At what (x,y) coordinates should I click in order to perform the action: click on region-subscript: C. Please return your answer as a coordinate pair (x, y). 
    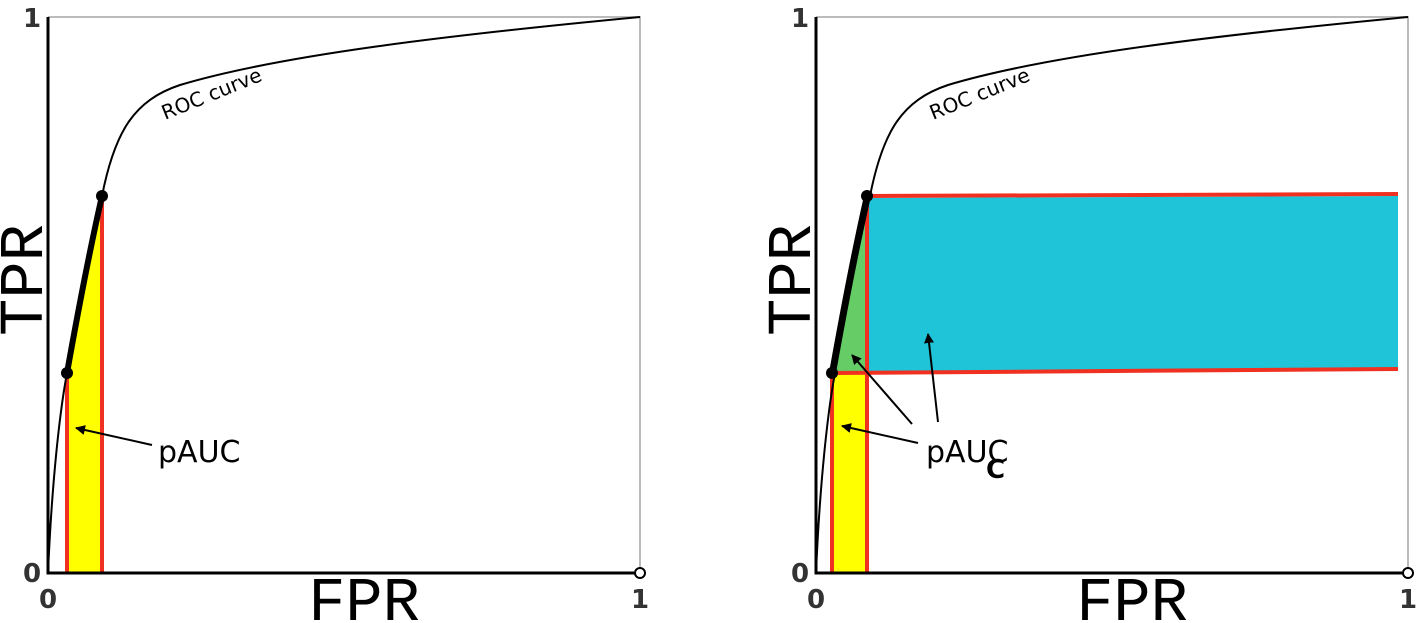
    Looking at the image, I should click on (995, 470).